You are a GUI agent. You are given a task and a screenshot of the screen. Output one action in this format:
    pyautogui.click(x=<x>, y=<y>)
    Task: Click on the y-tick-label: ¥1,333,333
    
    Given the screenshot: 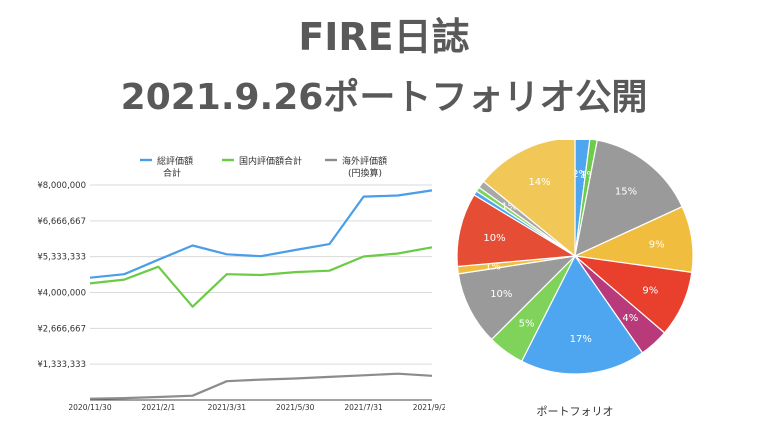 What is the action you would take?
    pyautogui.click(x=61, y=365)
    